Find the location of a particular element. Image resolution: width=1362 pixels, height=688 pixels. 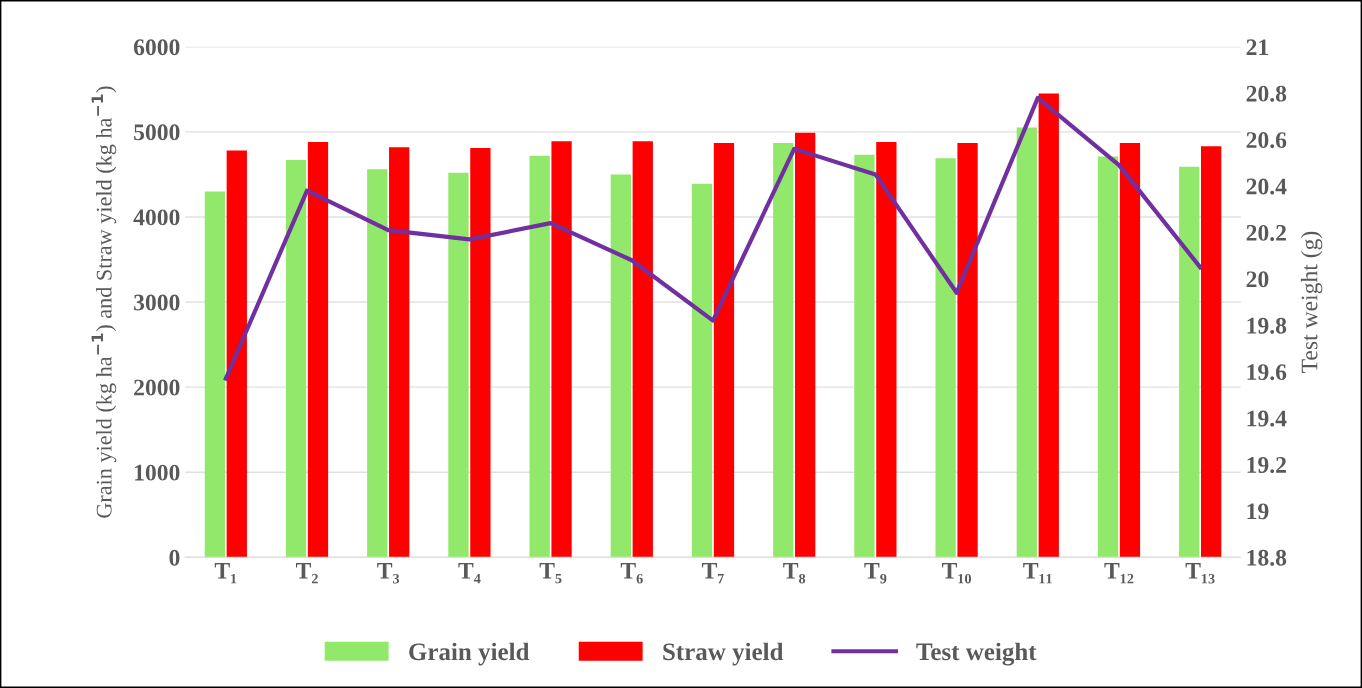

y-tick-label: 5000 is located at coordinates (157, 132).